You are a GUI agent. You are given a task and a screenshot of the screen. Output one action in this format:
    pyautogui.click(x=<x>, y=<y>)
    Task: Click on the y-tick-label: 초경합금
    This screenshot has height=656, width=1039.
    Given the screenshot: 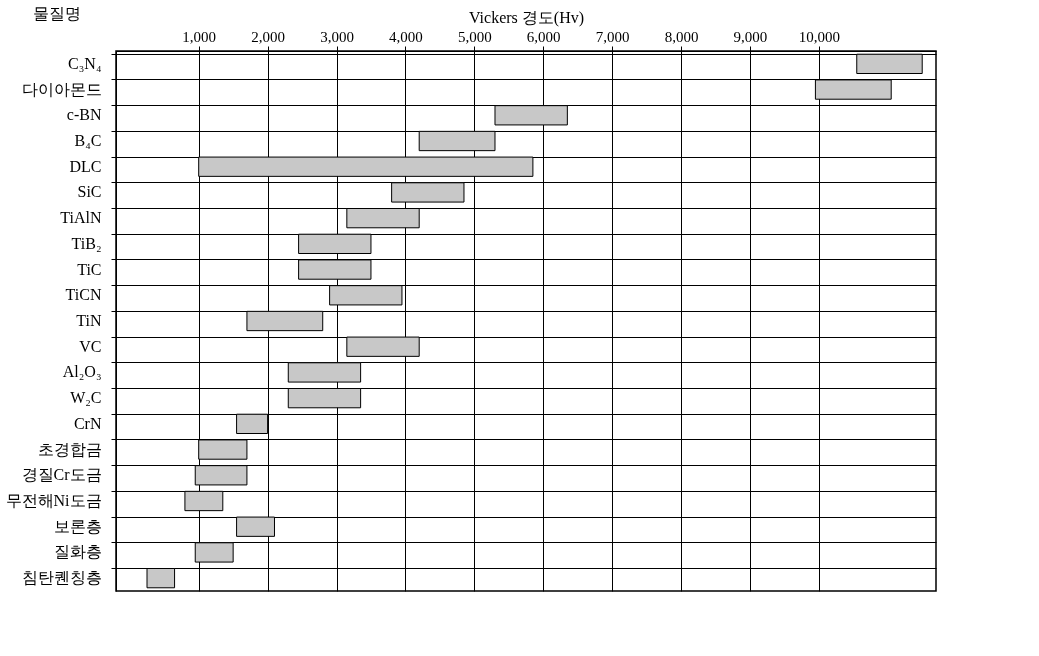 What is the action you would take?
    pyautogui.click(x=69, y=449)
    